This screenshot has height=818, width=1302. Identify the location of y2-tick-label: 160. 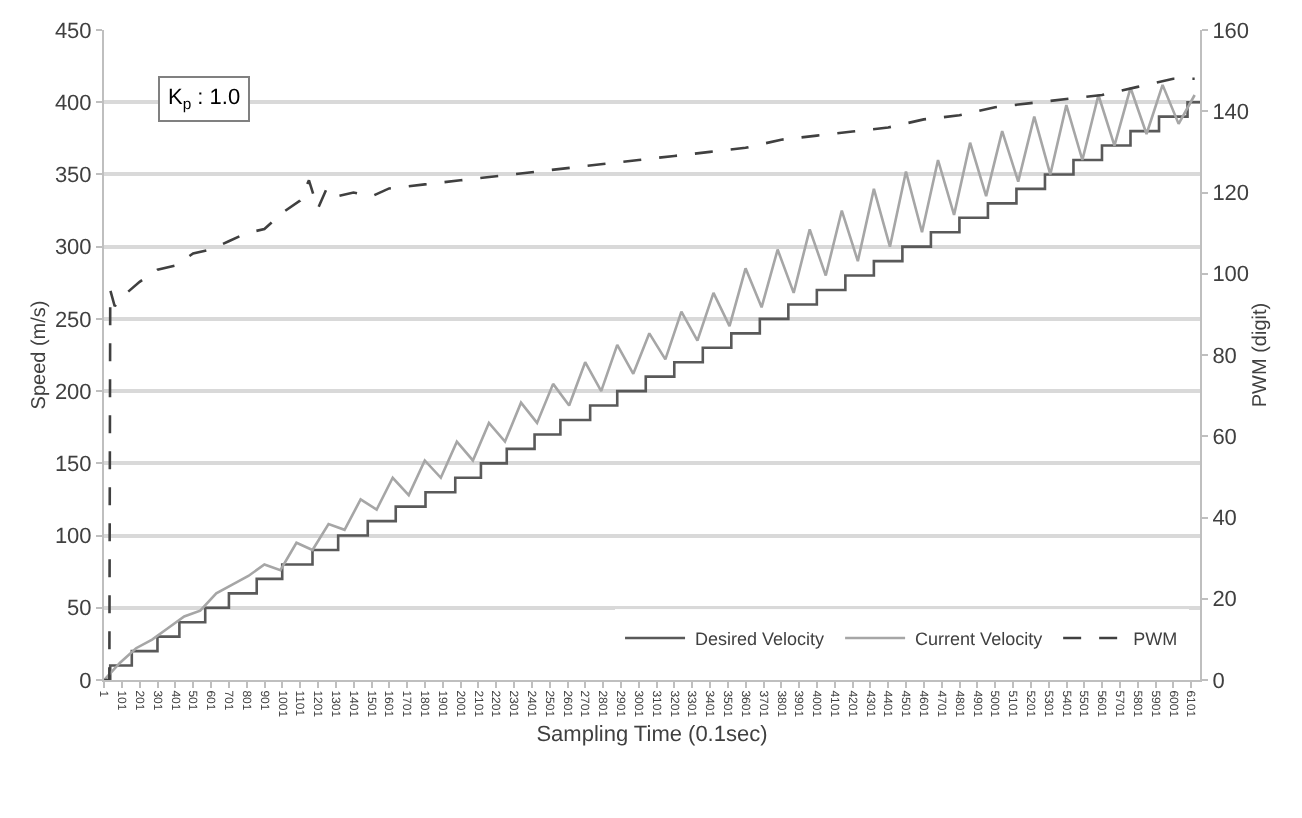
(1231, 31).